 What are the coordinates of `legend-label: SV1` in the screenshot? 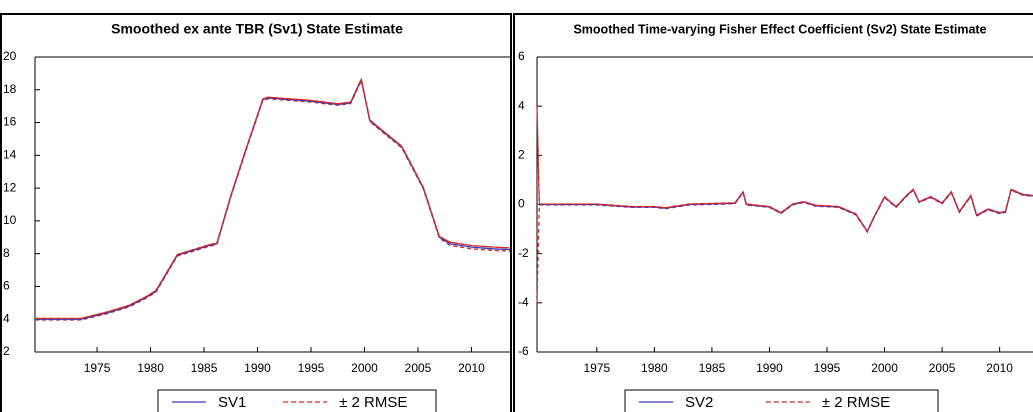 It's located at (232, 402).